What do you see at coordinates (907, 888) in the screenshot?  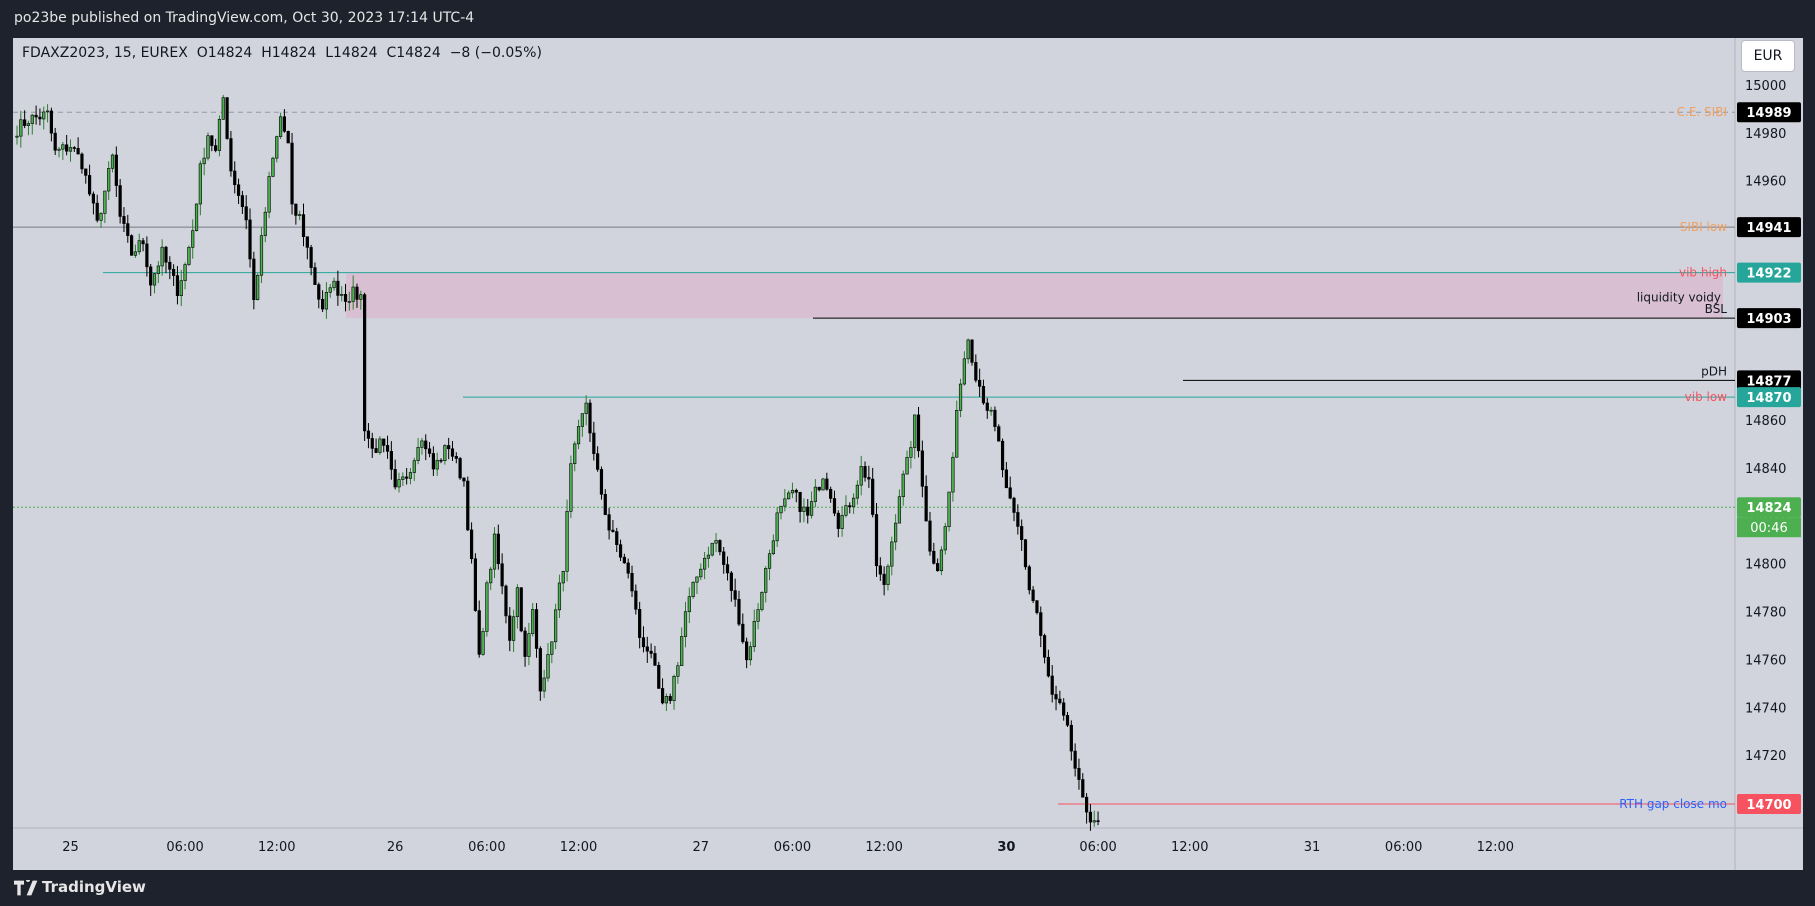 I see `footer-bar: TradingView` at bounding box center [907, 888].